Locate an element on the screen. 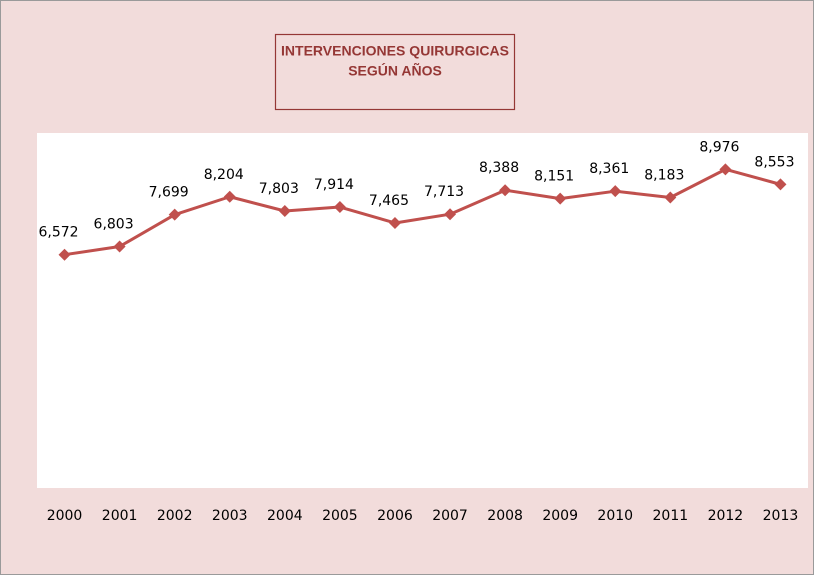 The height and width of the screenshot is (575, 814). chart-title: SEGÚN AÑOS is located at coordinates (395, 70).